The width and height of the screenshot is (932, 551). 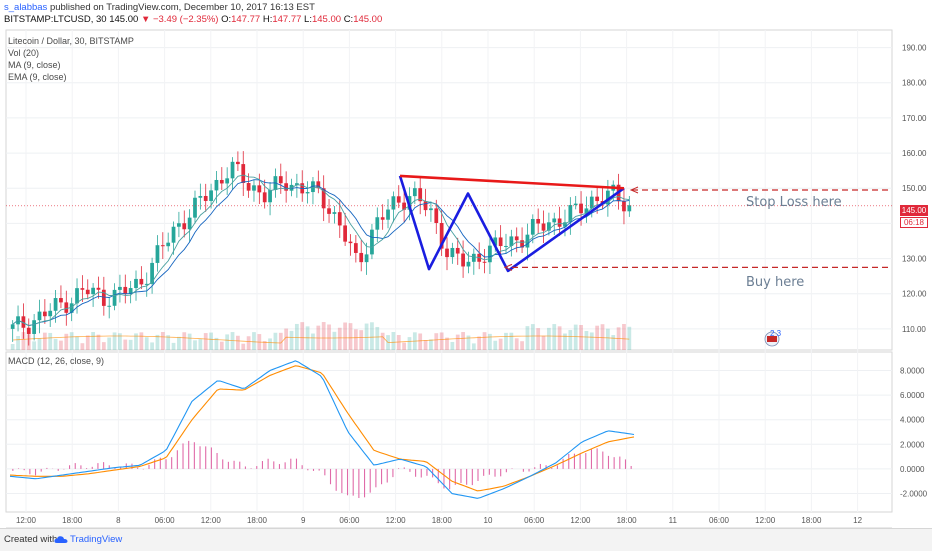 What do you see at coordinates (512, 182) in the screenshot?
I see `resistance-trendline` at bounding box center [512, 182].